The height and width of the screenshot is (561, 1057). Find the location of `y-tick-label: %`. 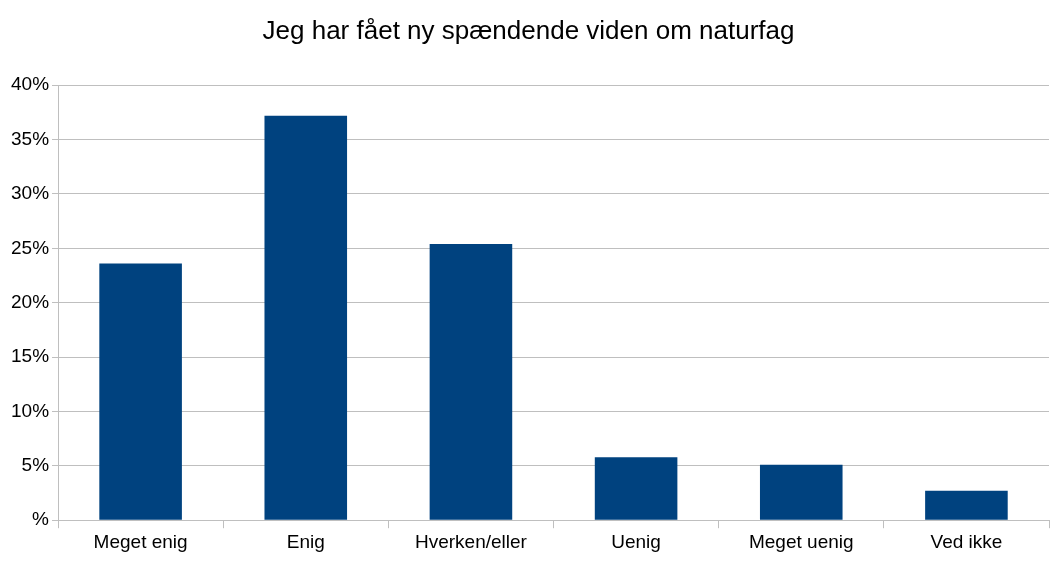

y-tick-label: % is located at coordinates (41, 519).